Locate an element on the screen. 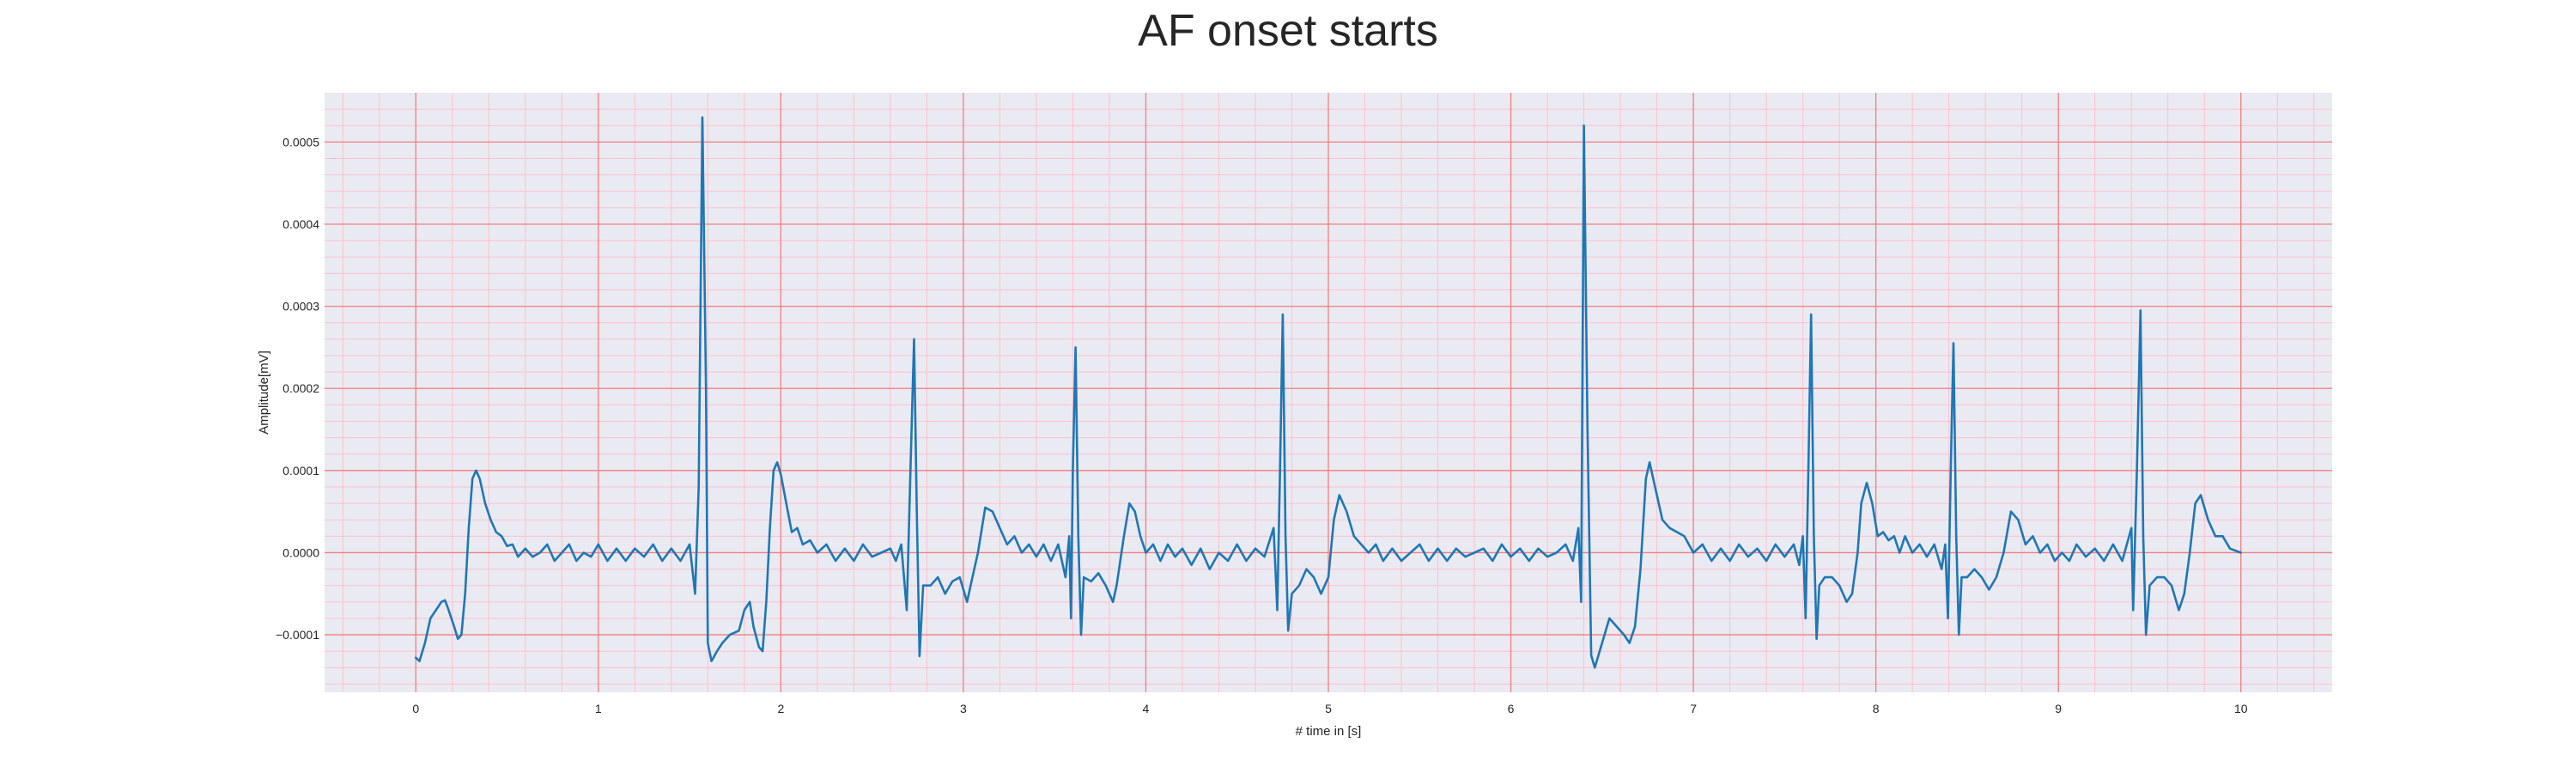 The image size is (2576, 773). x-tick-label: 10 is located at coordinates (2241, 708).